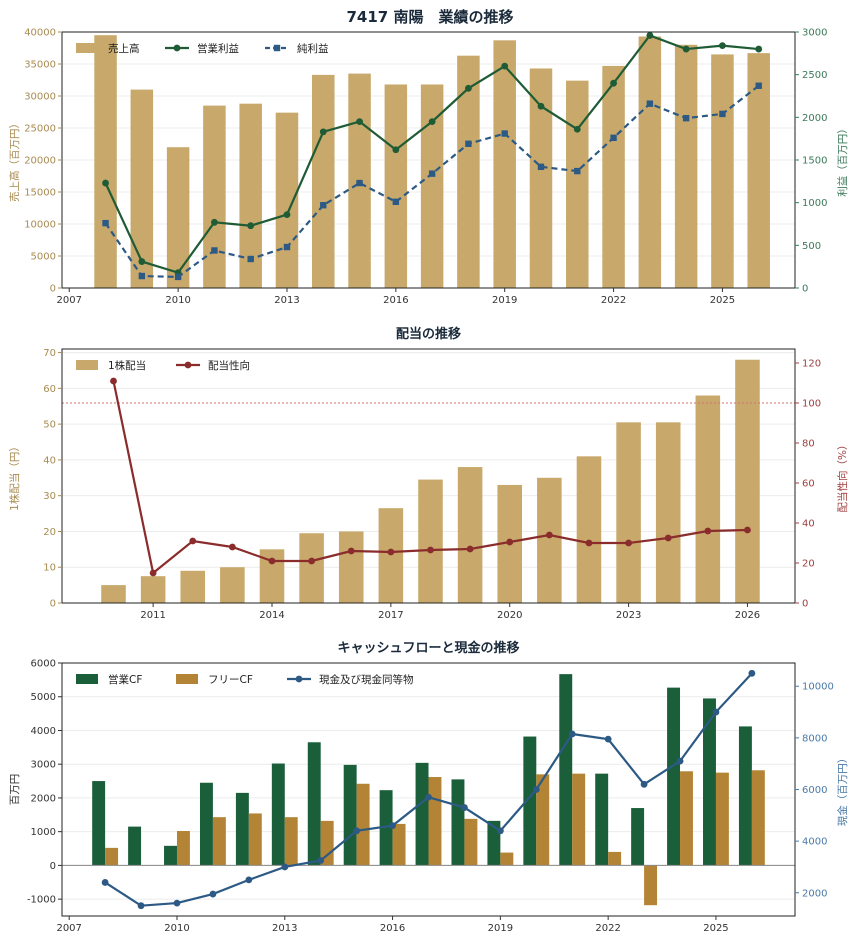  What do you see at coordinates (428, 648) in the screenshot?
I see `panel-title: キャッシュフローと現金の推移` at bounding box center [428, 648].